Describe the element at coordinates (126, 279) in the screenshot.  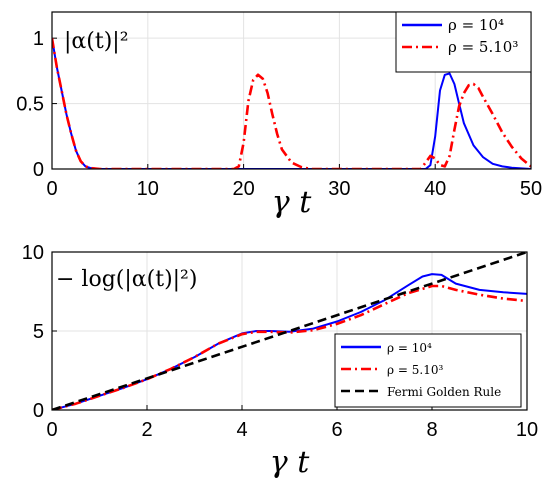
I see `panel-title: − log(|α(t)|²)` at that location.